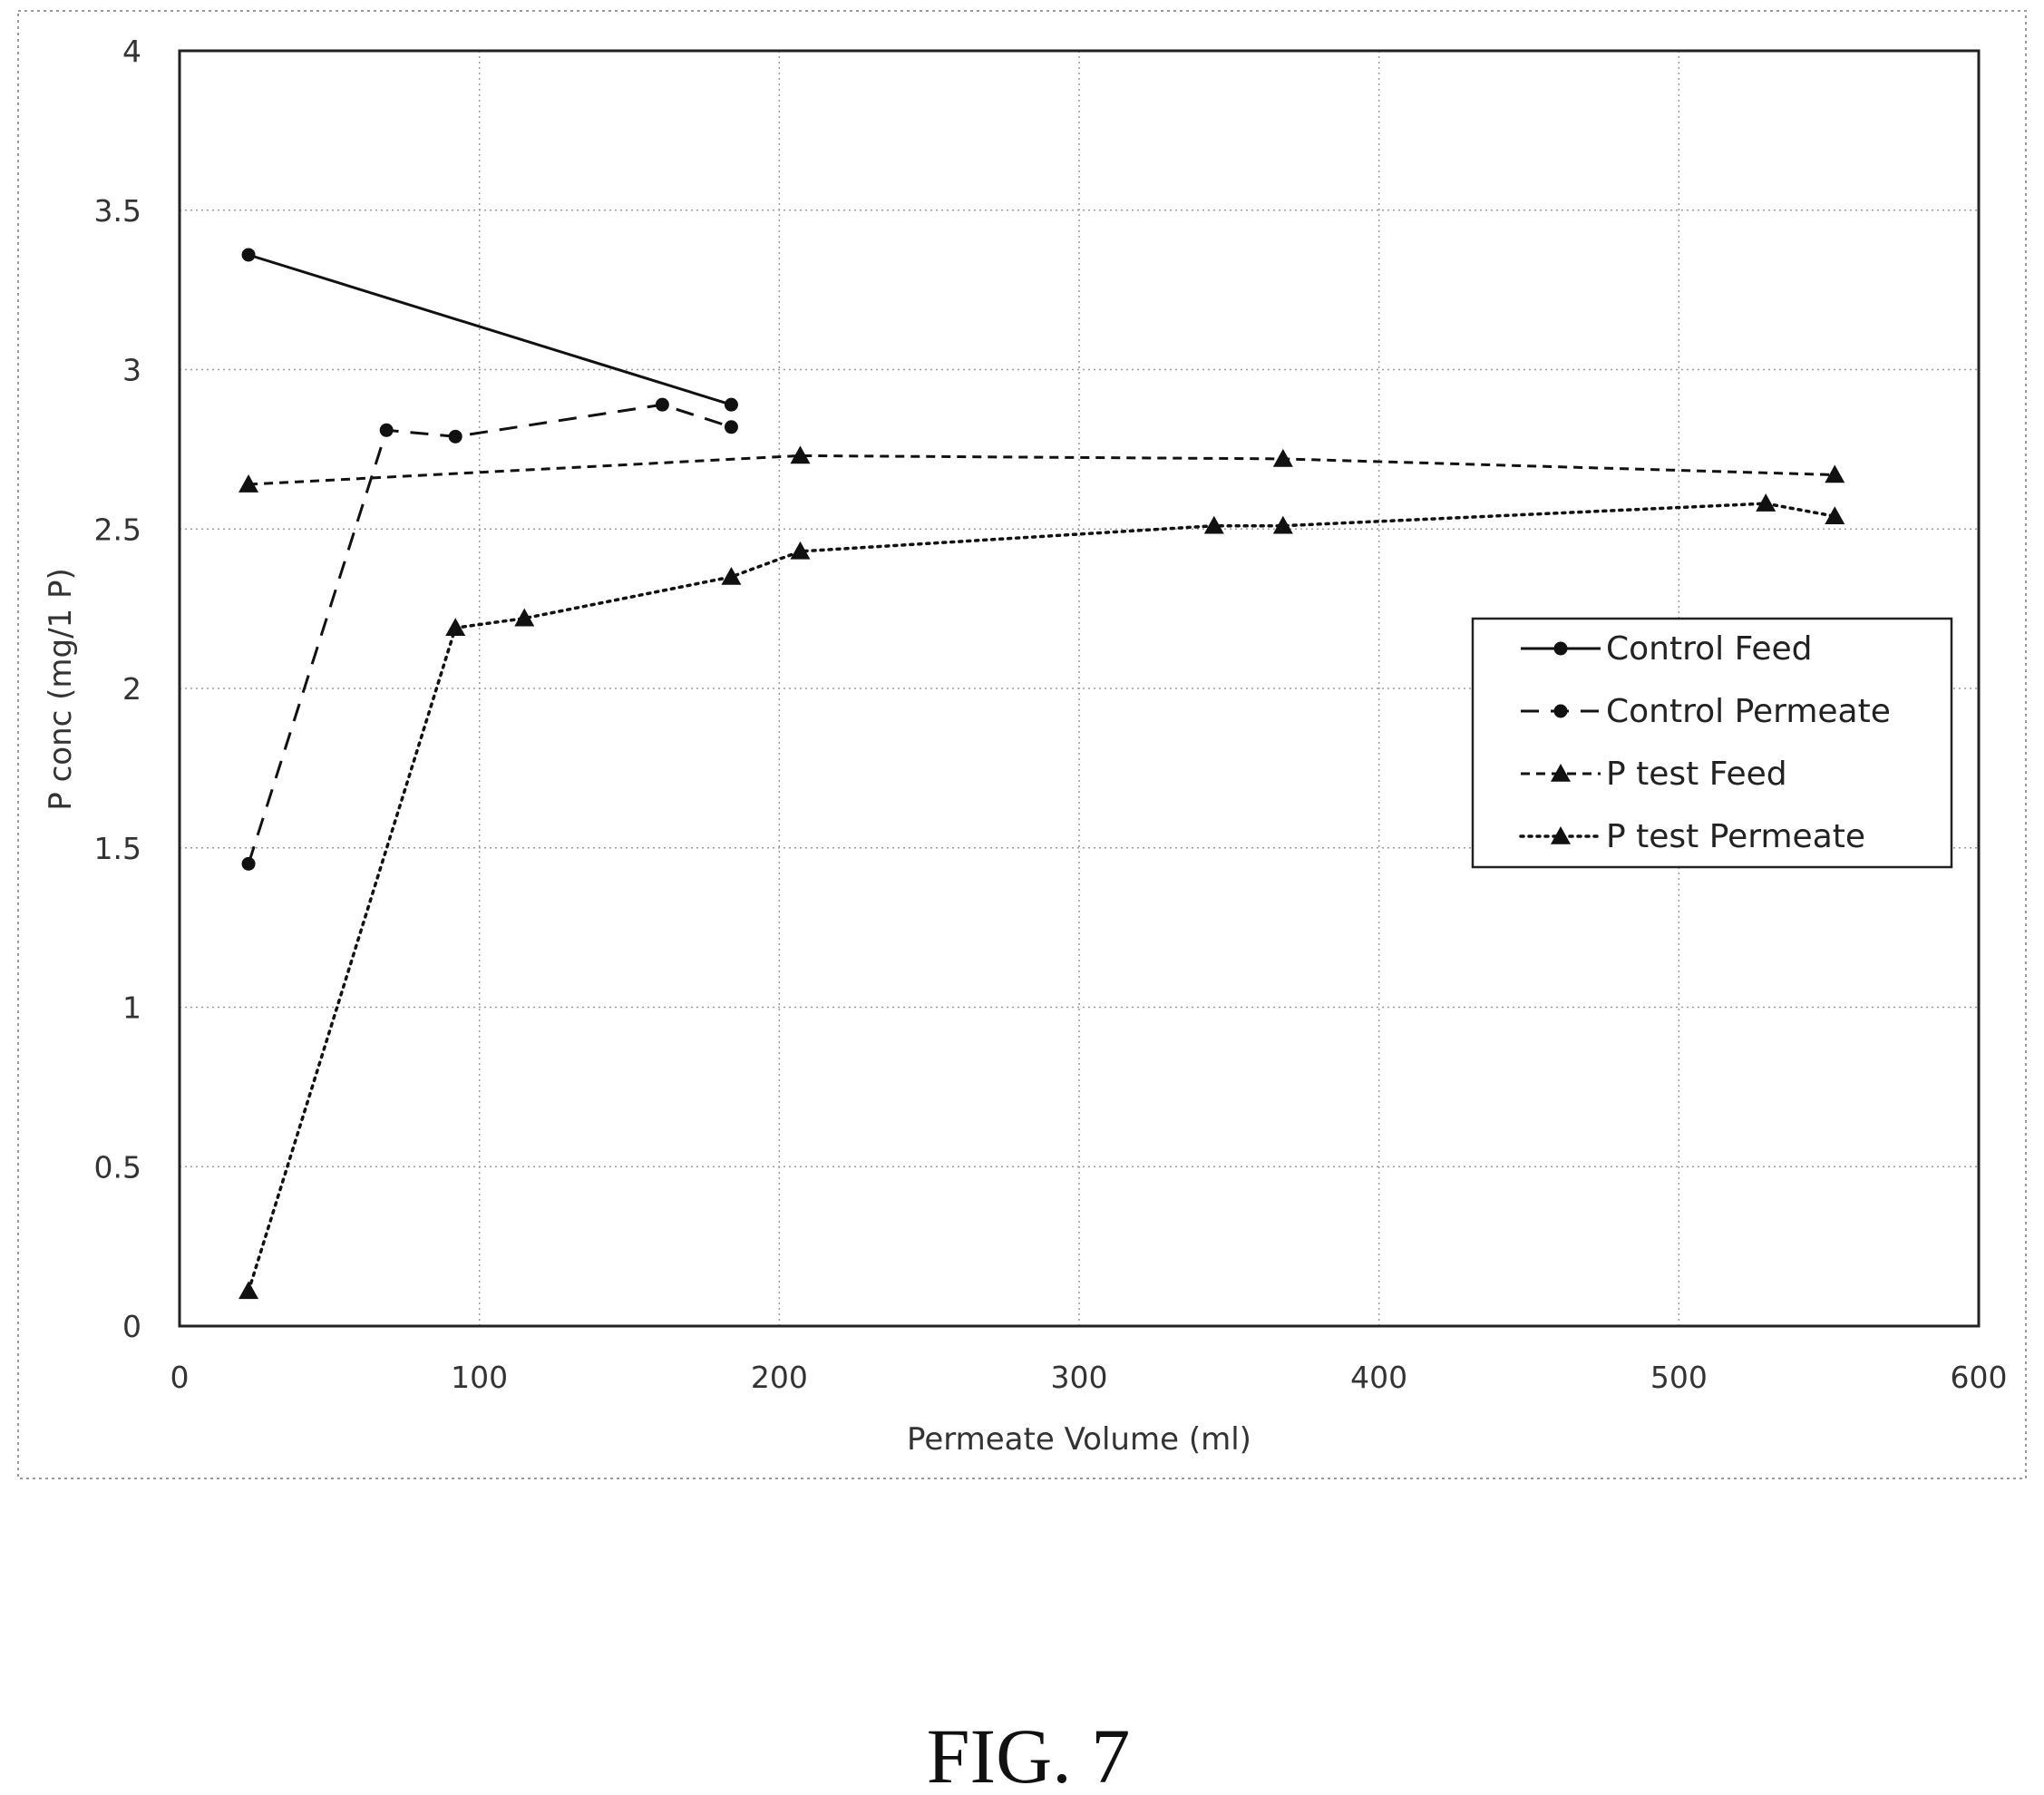  I want to click on x-tick-label: 500, so click(1679, 1377).